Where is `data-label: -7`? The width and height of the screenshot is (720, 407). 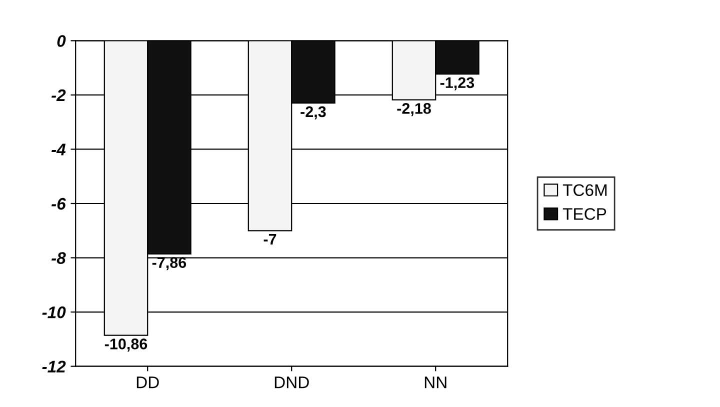
data-label: -7 is located at coordinates (270, 239).